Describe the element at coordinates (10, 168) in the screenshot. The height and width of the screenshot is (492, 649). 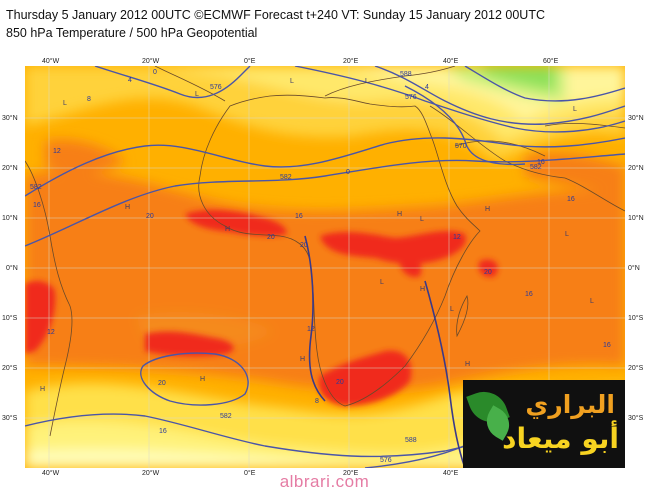
I see `lat-tick: 20°N` at that location.